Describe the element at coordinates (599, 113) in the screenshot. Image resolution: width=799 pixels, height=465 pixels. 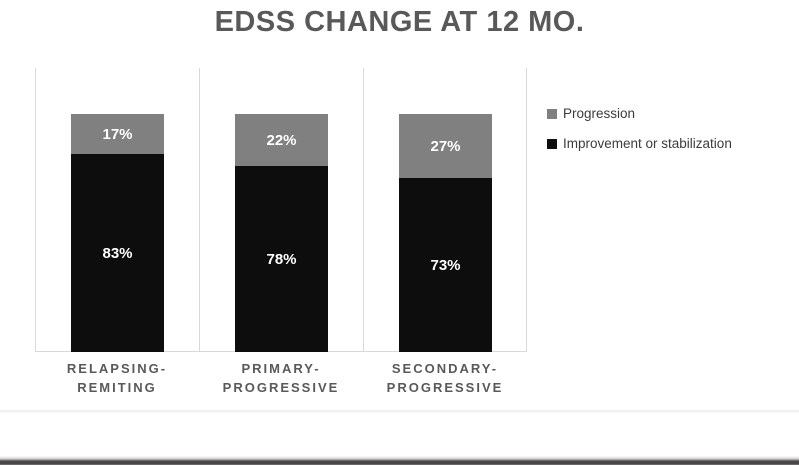
I see `legend-label: Progression` at that location.